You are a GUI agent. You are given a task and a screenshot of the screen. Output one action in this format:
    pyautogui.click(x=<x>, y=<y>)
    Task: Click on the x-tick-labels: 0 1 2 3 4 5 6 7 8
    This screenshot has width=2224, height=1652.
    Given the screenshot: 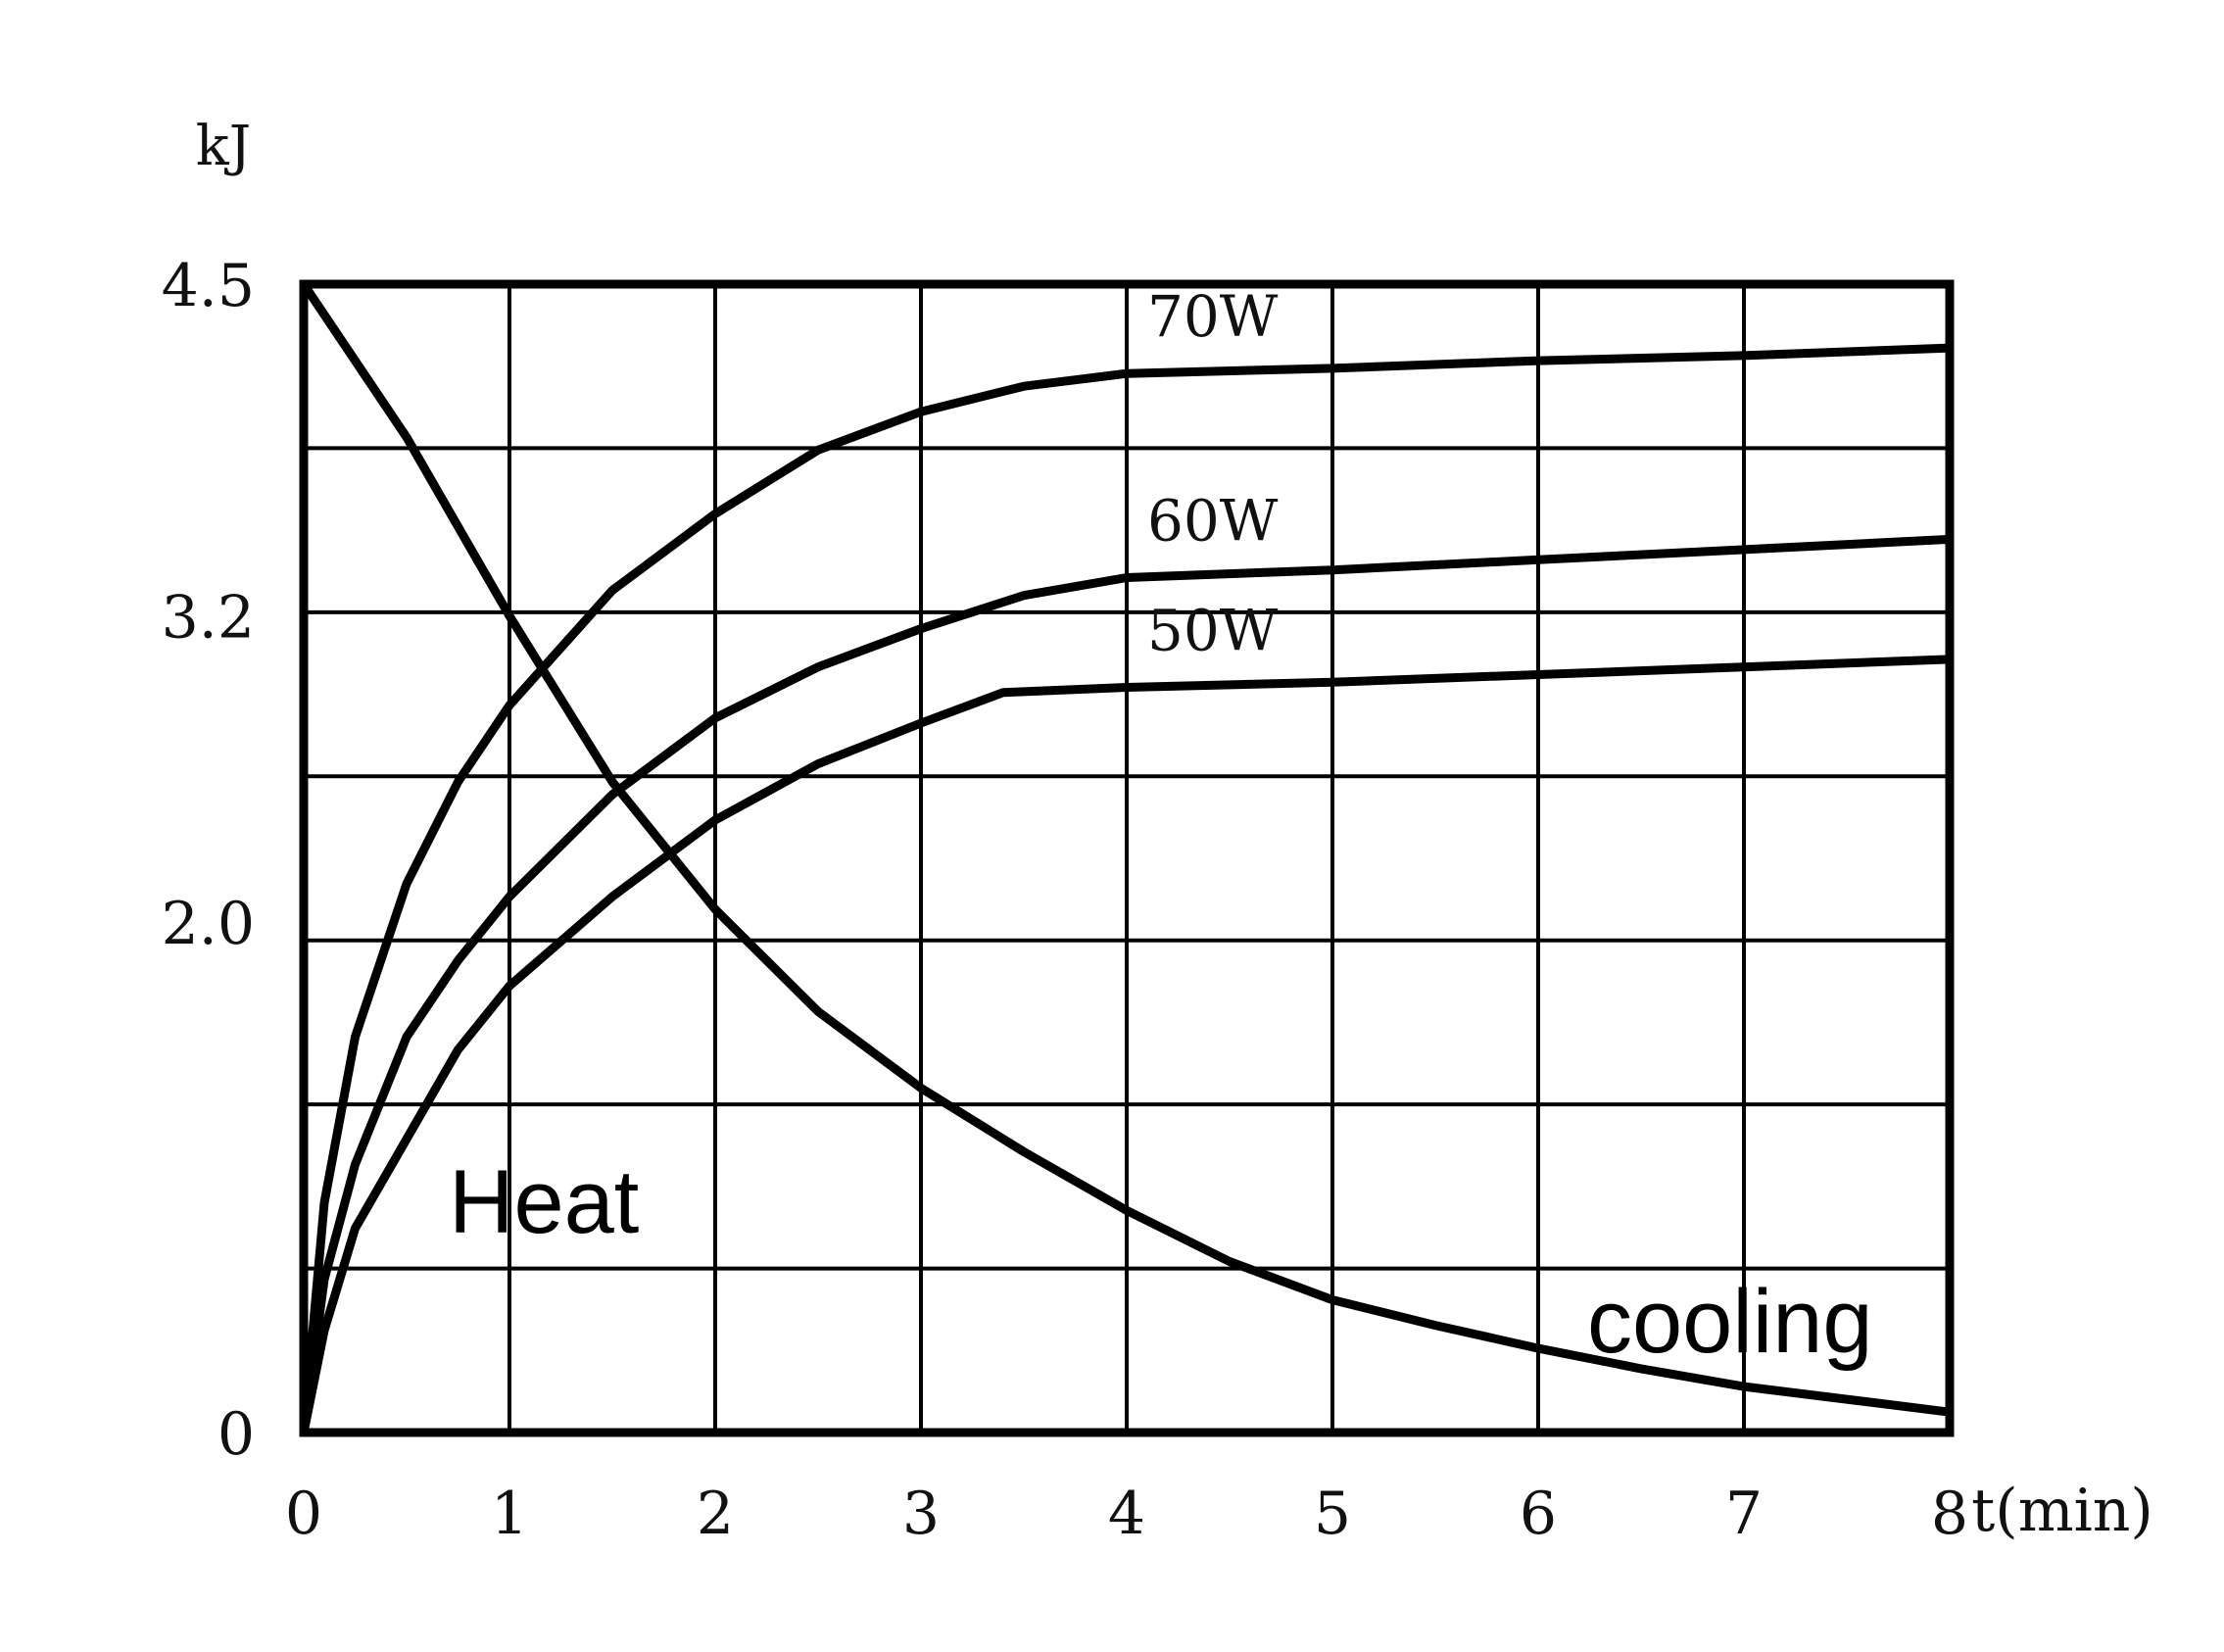 What is the action you would take?
    pyautogui.click(x=1126, y=1514)
    